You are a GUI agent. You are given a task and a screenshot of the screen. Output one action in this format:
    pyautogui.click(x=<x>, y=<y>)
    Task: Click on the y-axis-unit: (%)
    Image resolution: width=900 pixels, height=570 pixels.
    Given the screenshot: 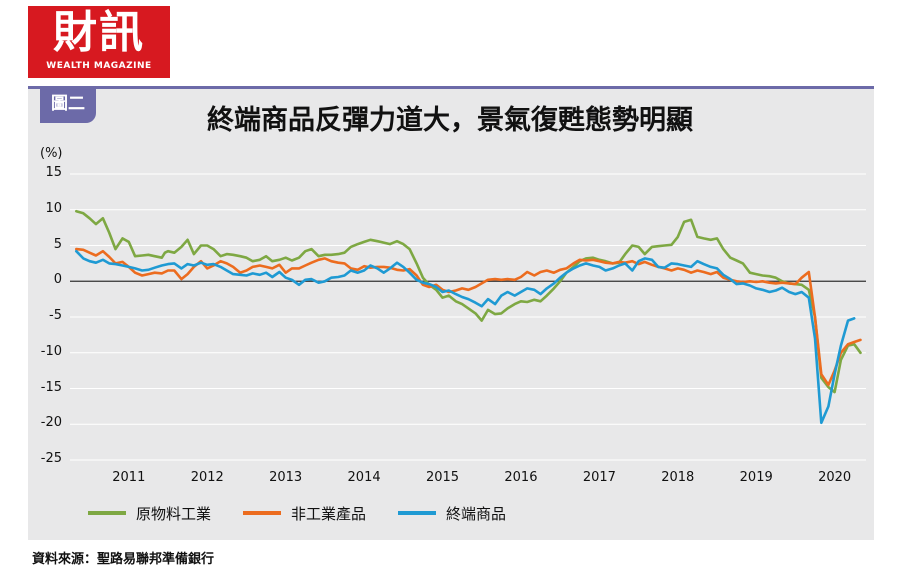 What is the action you would take?
    pyautogui.click(x=51, y=153)
    